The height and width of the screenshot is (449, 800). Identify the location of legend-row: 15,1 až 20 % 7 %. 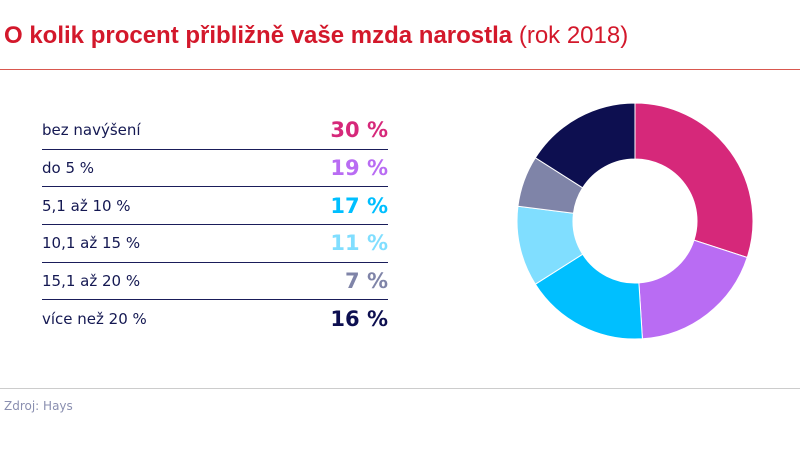
(215, 282).